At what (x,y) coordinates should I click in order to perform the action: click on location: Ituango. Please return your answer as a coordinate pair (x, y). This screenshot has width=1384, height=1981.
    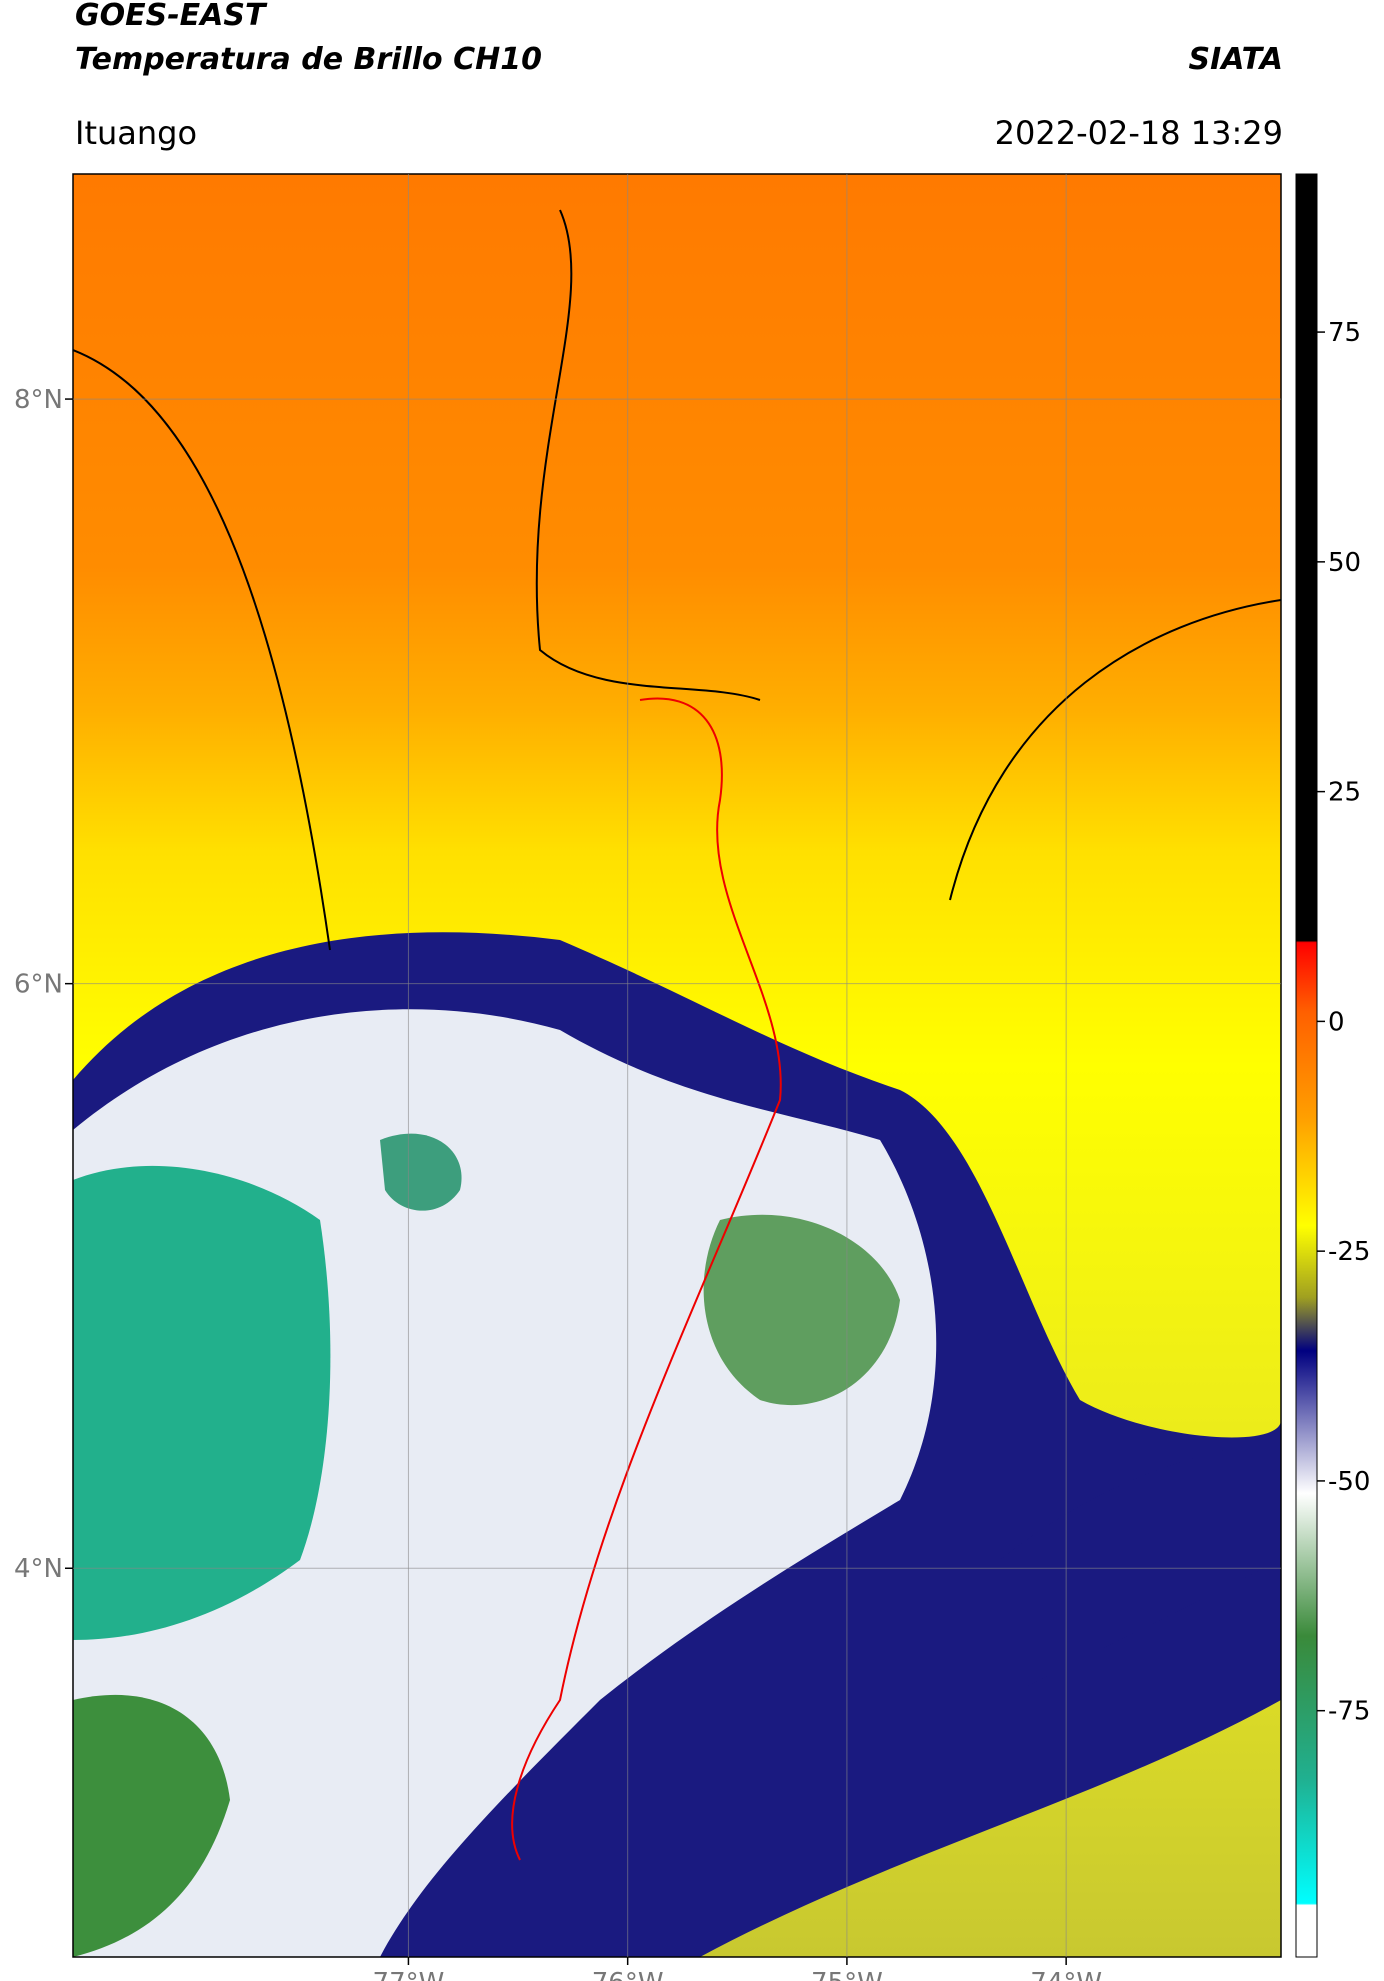
    Looking at the image, I should click on (136, 133).